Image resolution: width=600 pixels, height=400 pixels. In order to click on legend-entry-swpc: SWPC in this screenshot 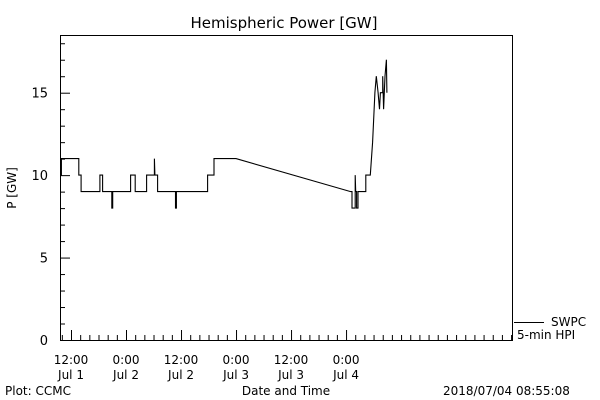, I will do `click(568, 322)`.